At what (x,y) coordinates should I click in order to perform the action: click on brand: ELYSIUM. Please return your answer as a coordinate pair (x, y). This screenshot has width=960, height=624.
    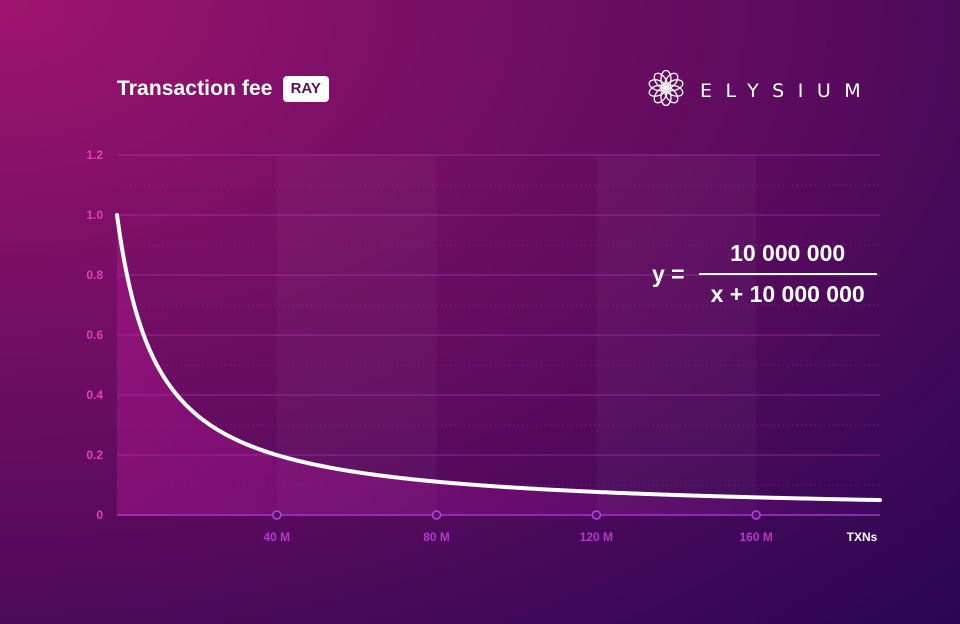
    Looking at the image, I should click on (761, 90).